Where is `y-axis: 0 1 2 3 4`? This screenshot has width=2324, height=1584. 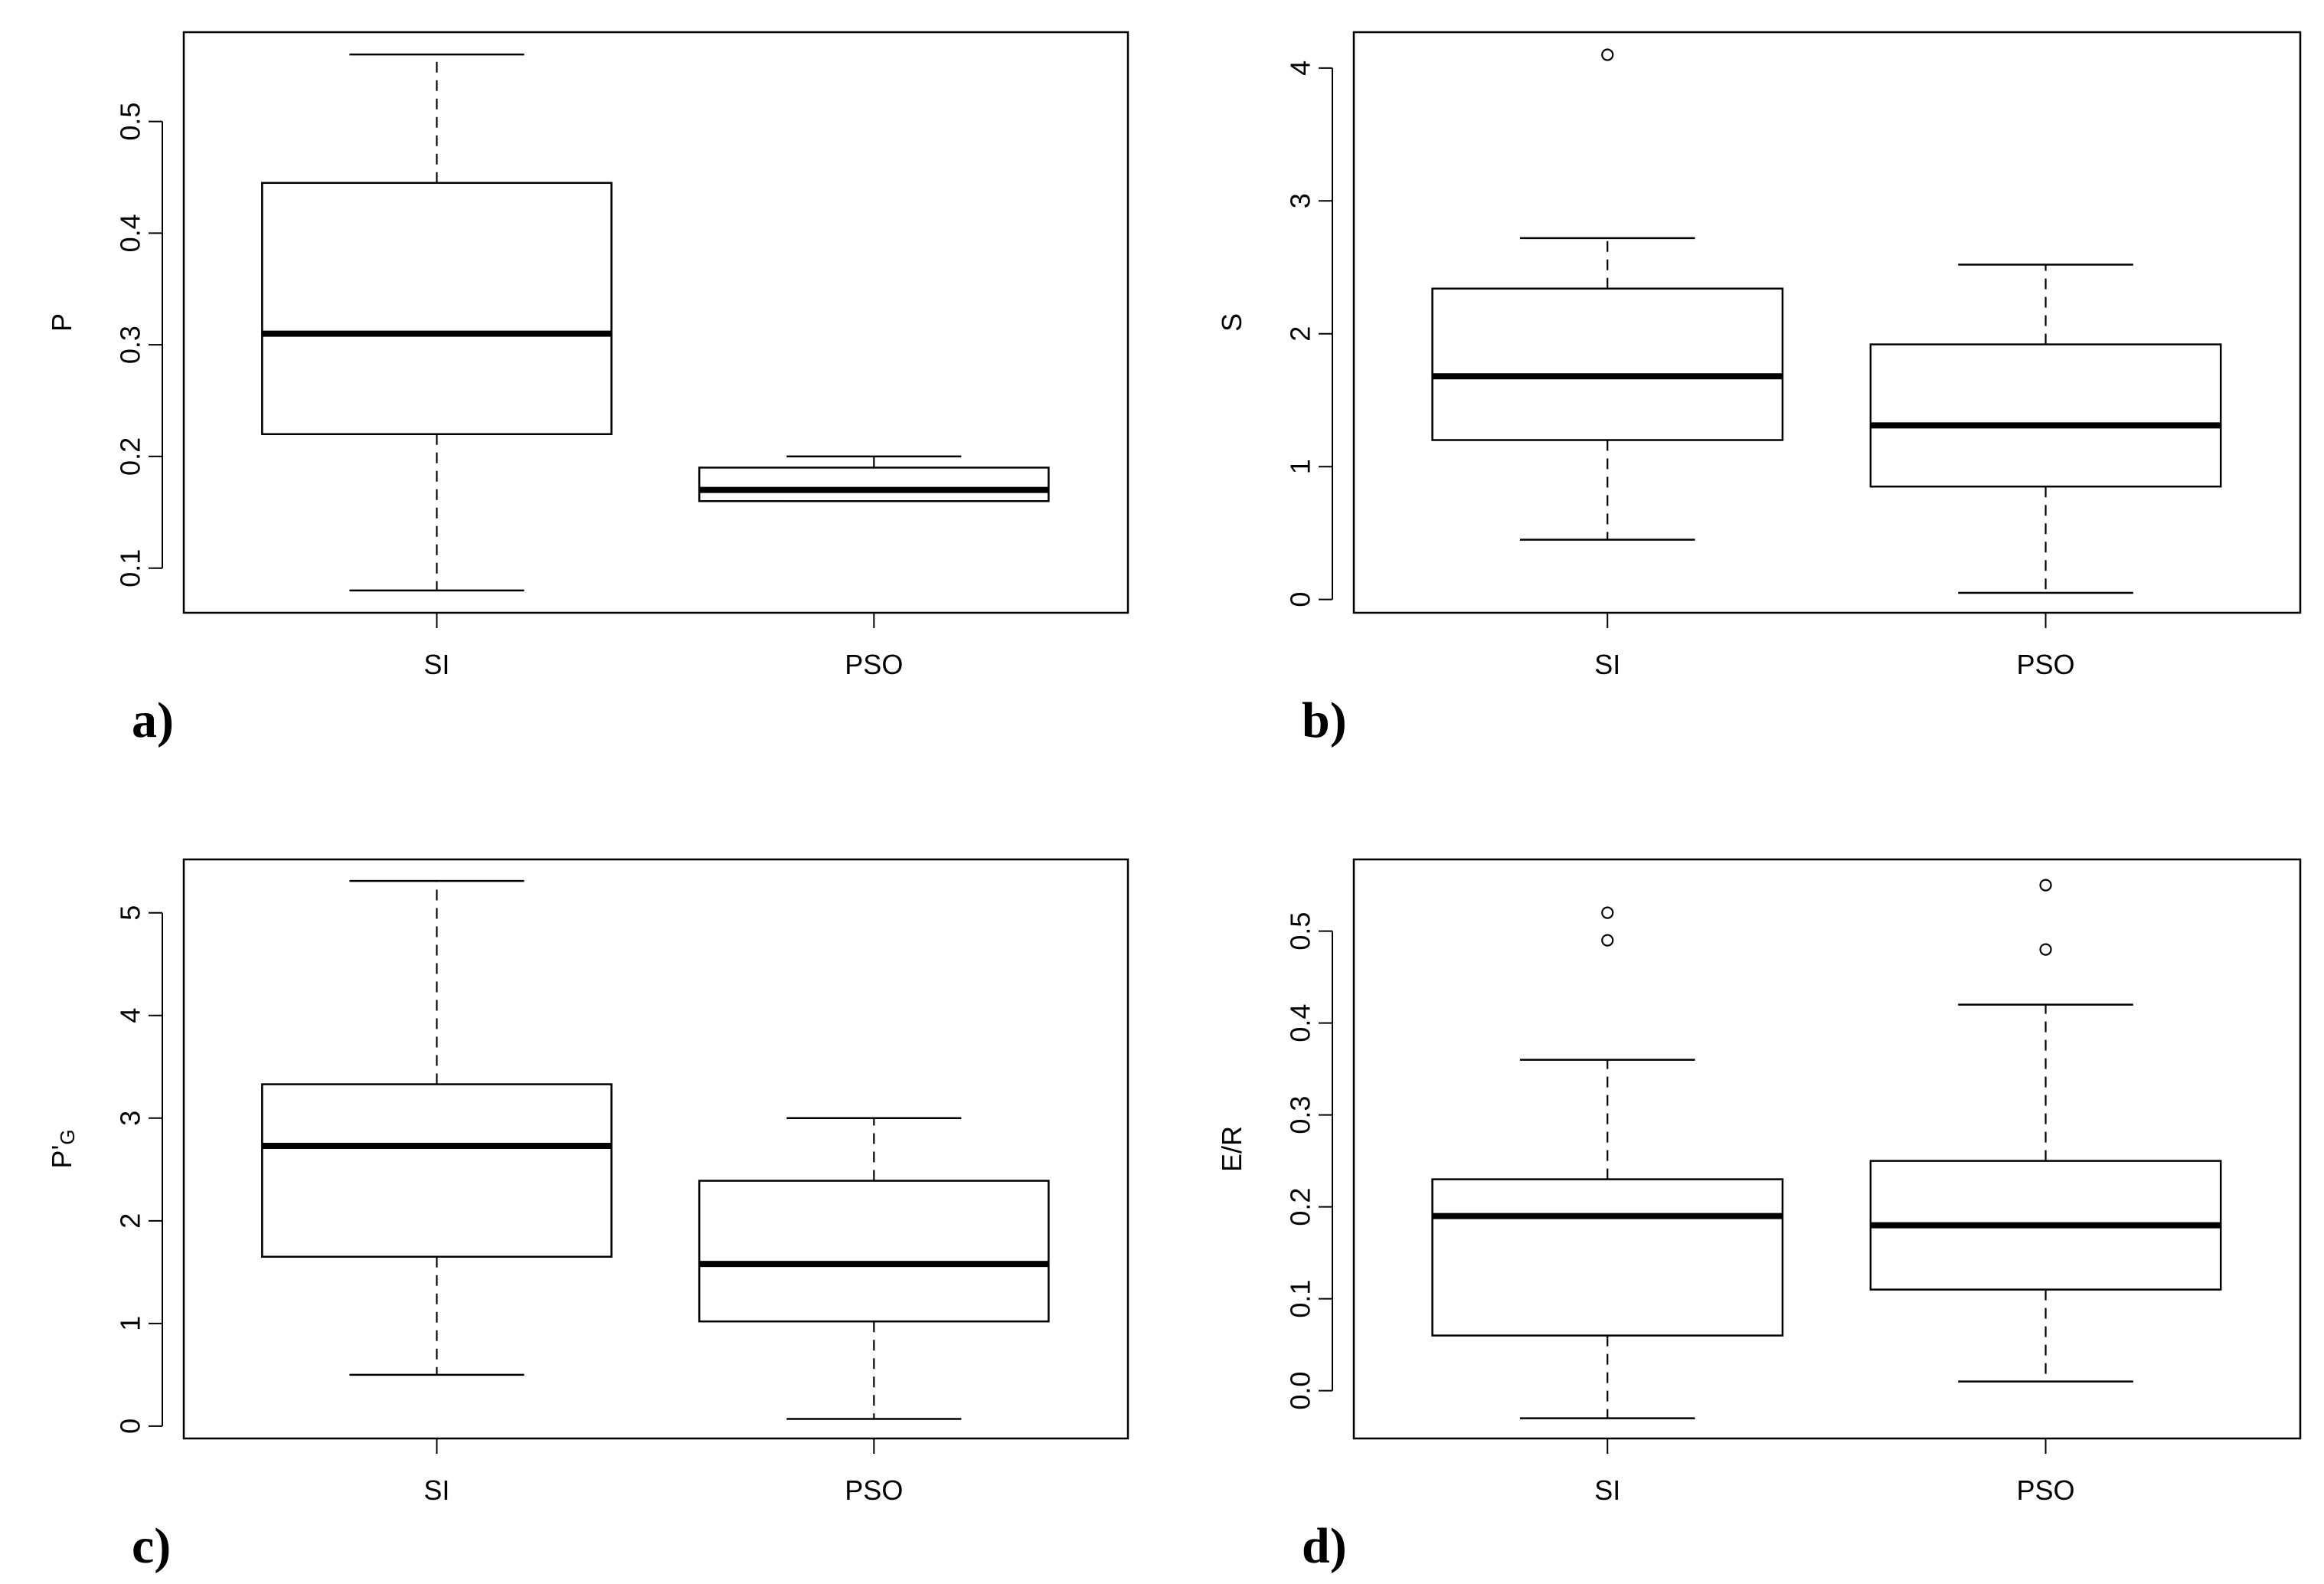 y-axis: 0 1 2 3 4 is located at coordinates (1309, 334).